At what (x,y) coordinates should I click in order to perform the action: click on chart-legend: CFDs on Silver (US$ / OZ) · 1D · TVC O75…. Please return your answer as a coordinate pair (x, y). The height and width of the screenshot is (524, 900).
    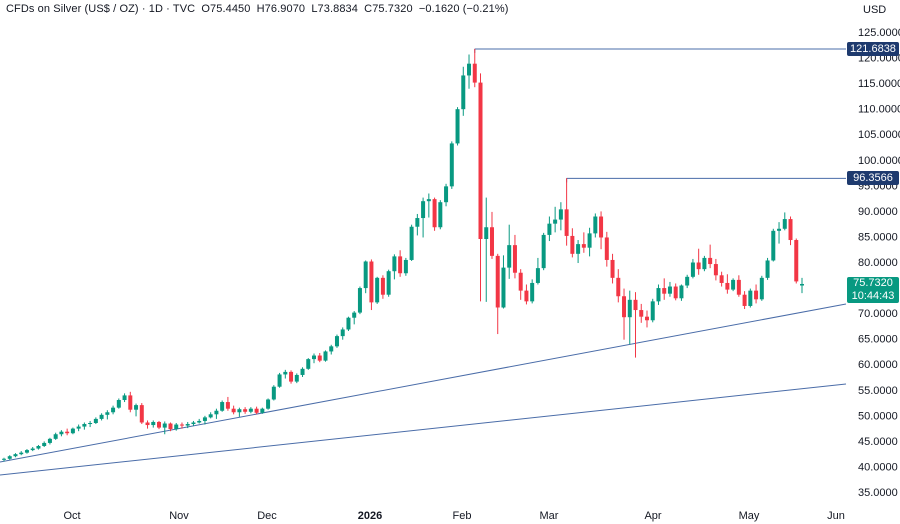
    Looking at the image, I should click on (259, 9).